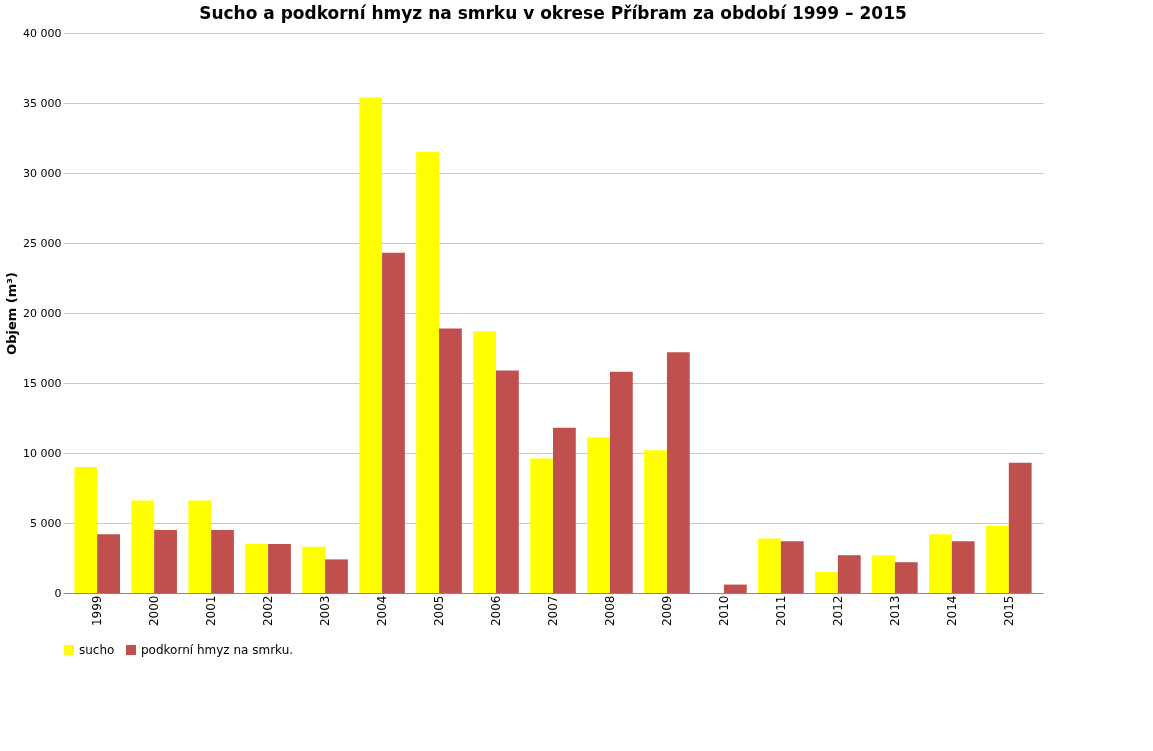 The height and width of the screenshot is (751, 1153). Describe the element at coordinates (325, 611) in the screenshot. I see `x-tick-label: 2003` at that location.